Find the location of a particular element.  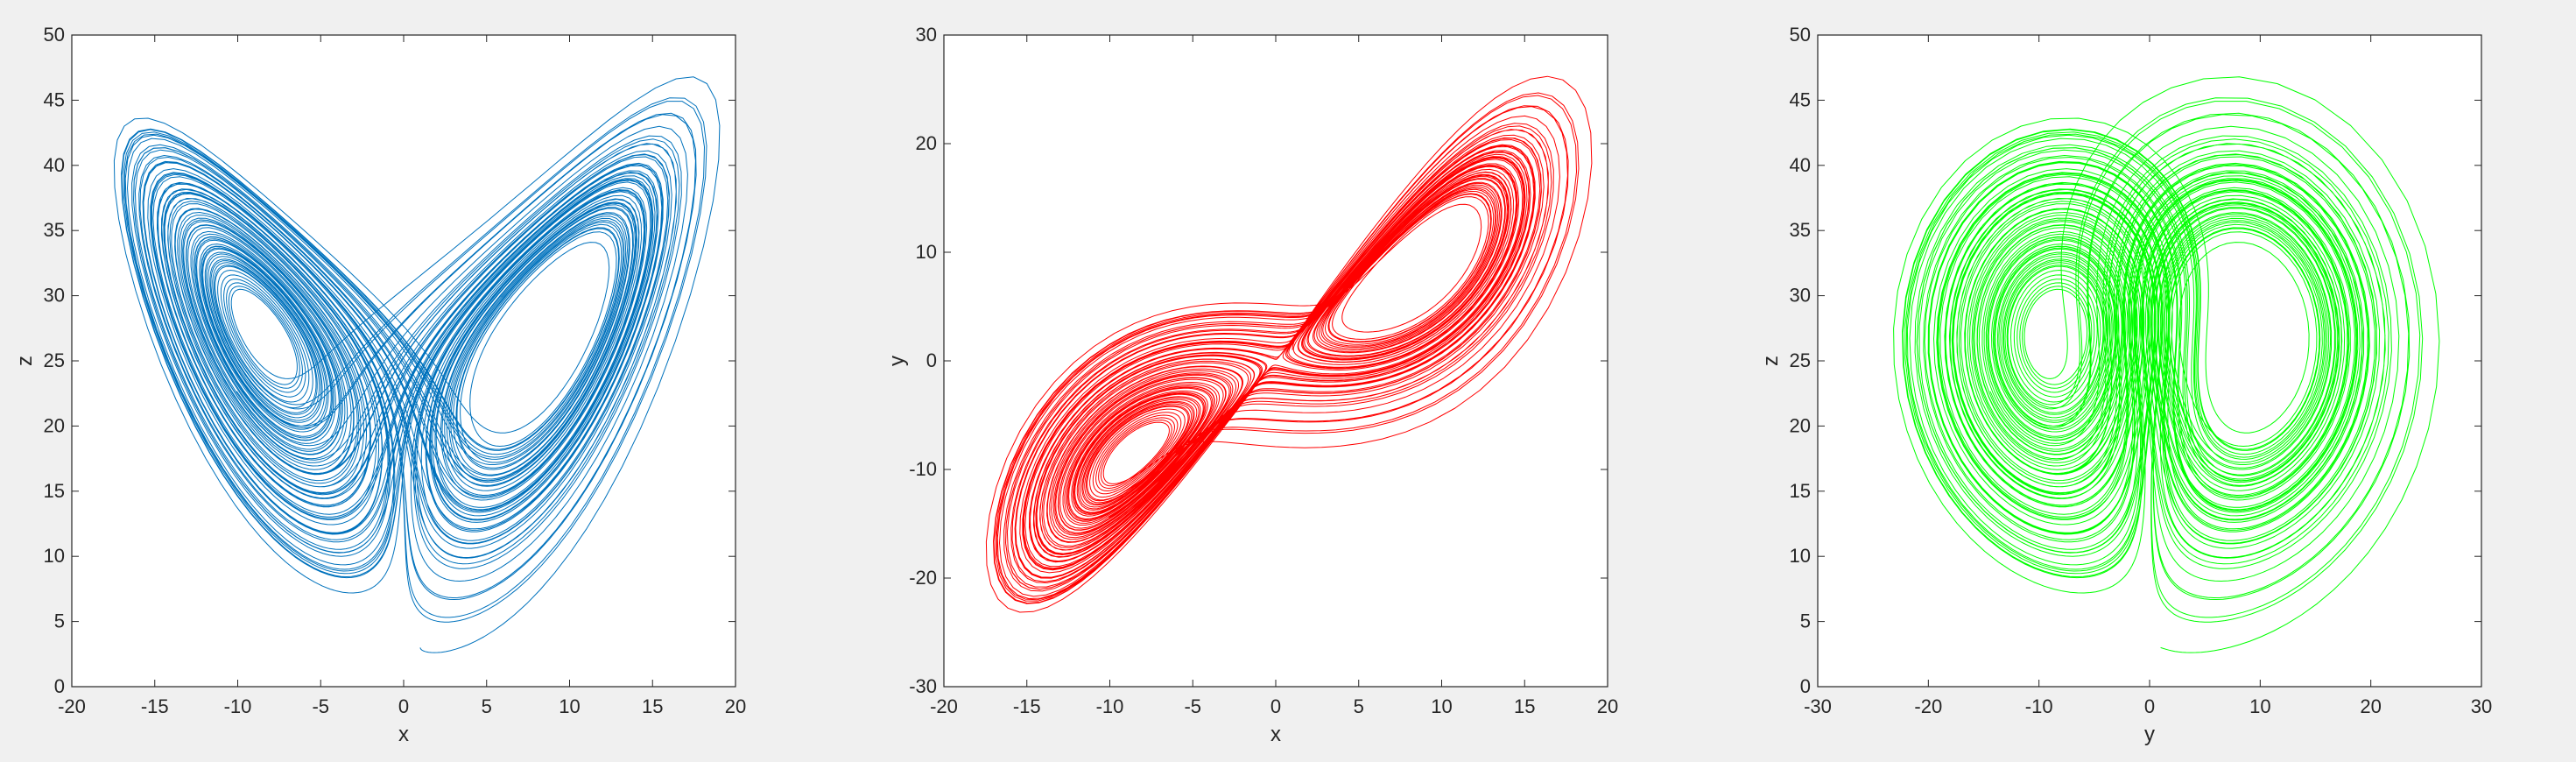

x-axis-label-x-z: x is located at coordinates (403, 734).